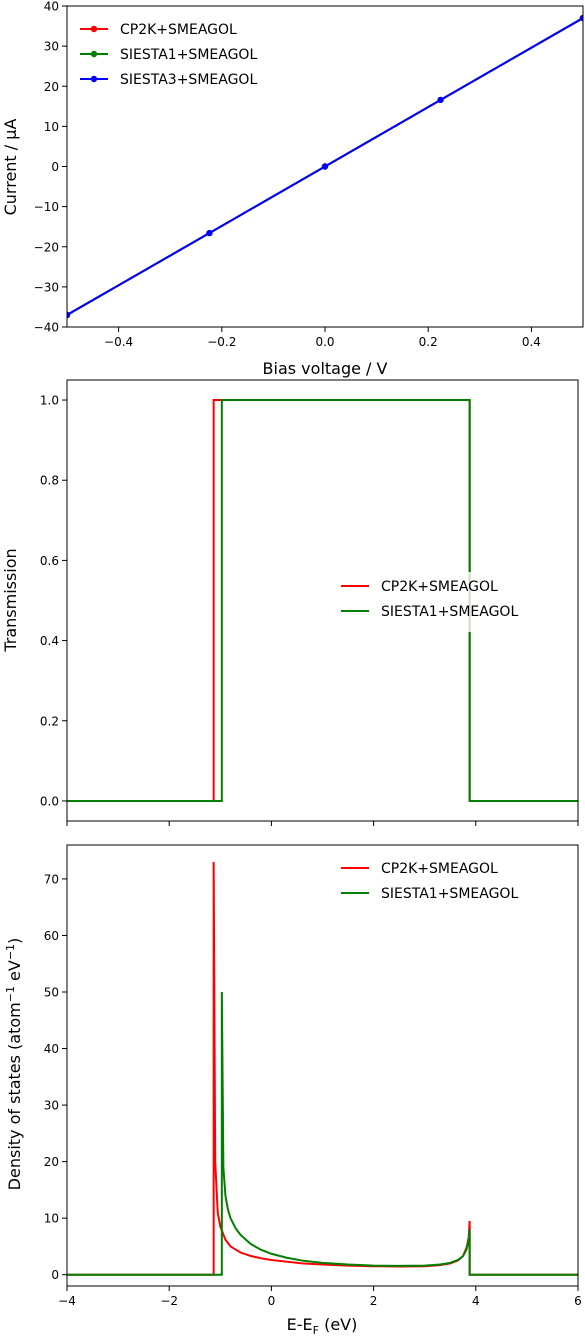 This screenshot has width=585, height=1339. What do you see at coordinates (49, 481) in the screenshot?
I see `y-tick-label: 0.8` at bounding box center [49, 481].